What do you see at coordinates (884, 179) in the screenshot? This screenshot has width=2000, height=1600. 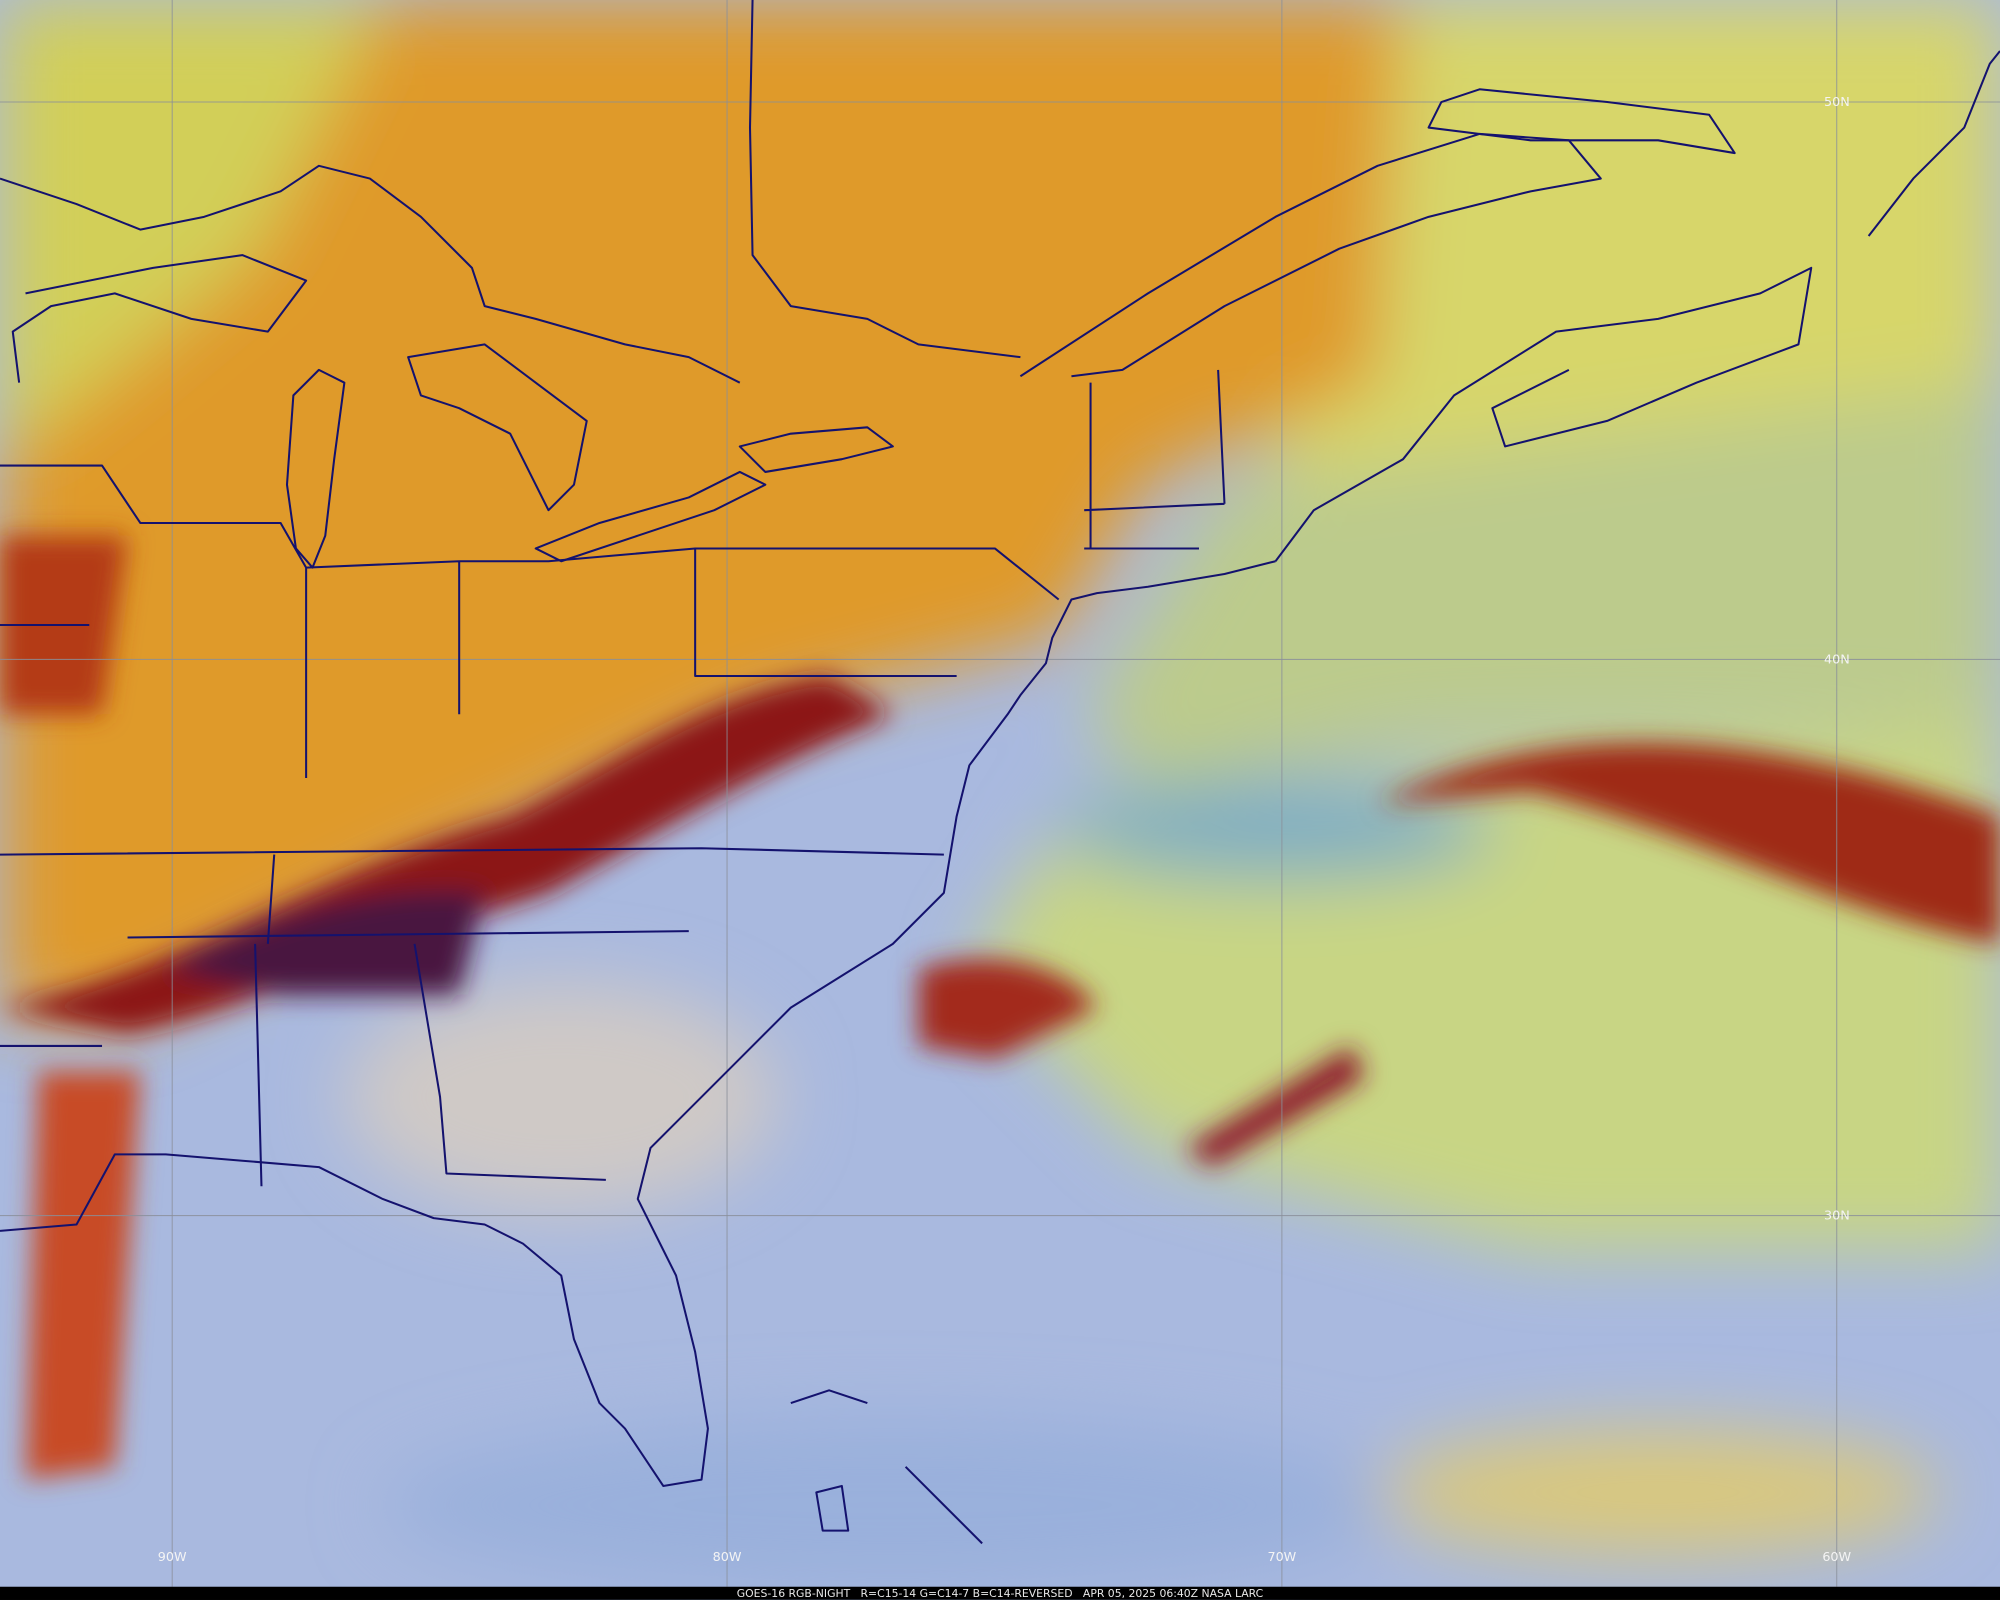 I see `border` at bounding box center [884, 179].